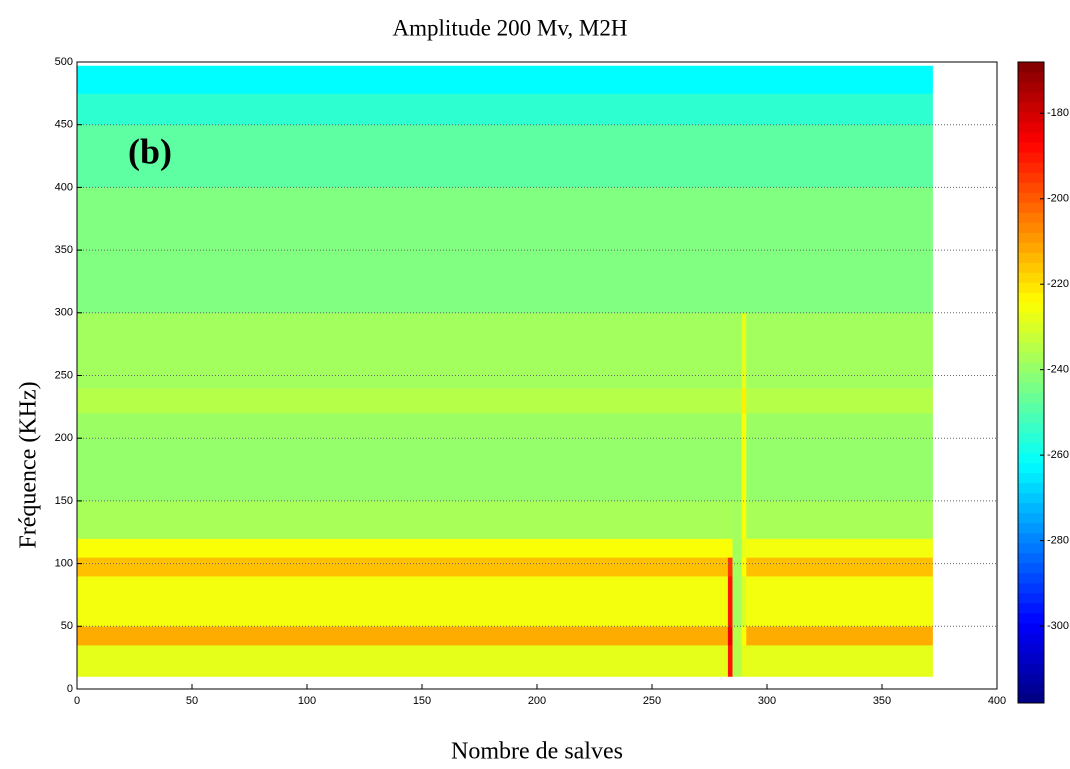  What do you see at coordinates (1058, 541) in the screenshot?
I see `colorbar-tick-label: -280` at bounding box center [1058, 541].